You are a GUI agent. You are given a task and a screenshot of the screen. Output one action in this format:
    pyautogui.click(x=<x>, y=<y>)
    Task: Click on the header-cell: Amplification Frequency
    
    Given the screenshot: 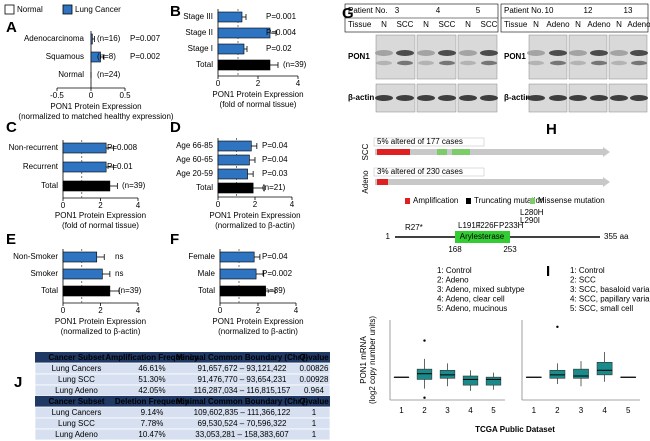 What is the action you would take?
    pyautogui.click(x=152, y=357)
    